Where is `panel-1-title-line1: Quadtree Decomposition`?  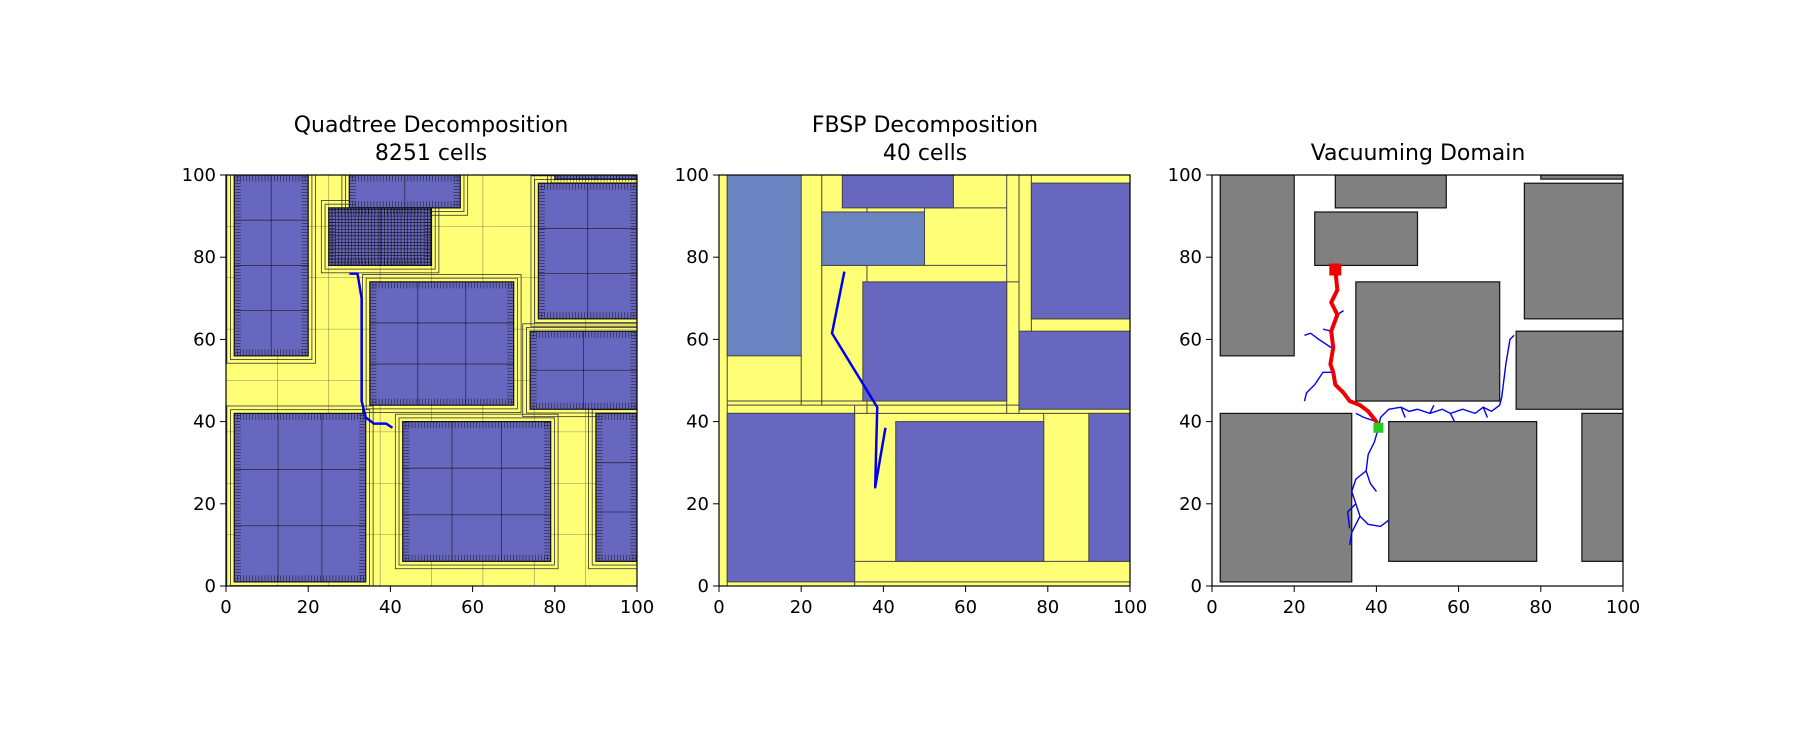 panel-1-title-line1: Quadtree Decomposition is located at coordinates (431, 125).